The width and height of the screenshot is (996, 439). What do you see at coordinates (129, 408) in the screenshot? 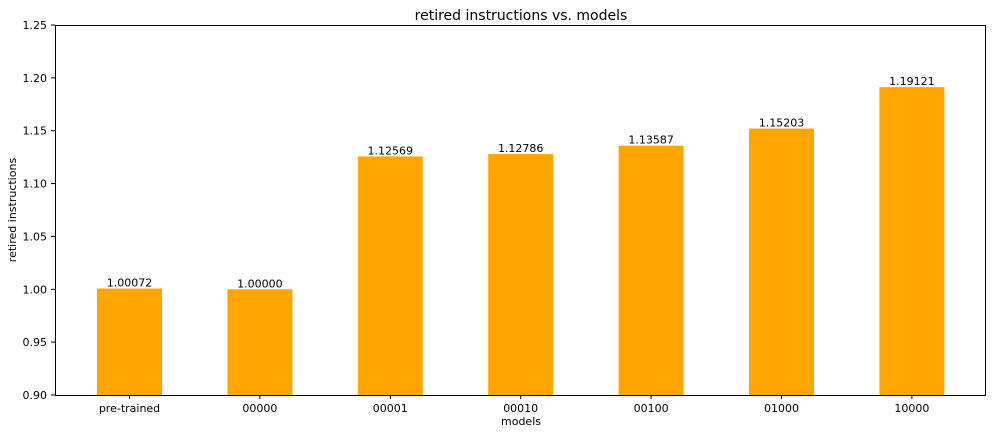
I see `x-tick-label: pre-trained` at bounding box center [129, 408].